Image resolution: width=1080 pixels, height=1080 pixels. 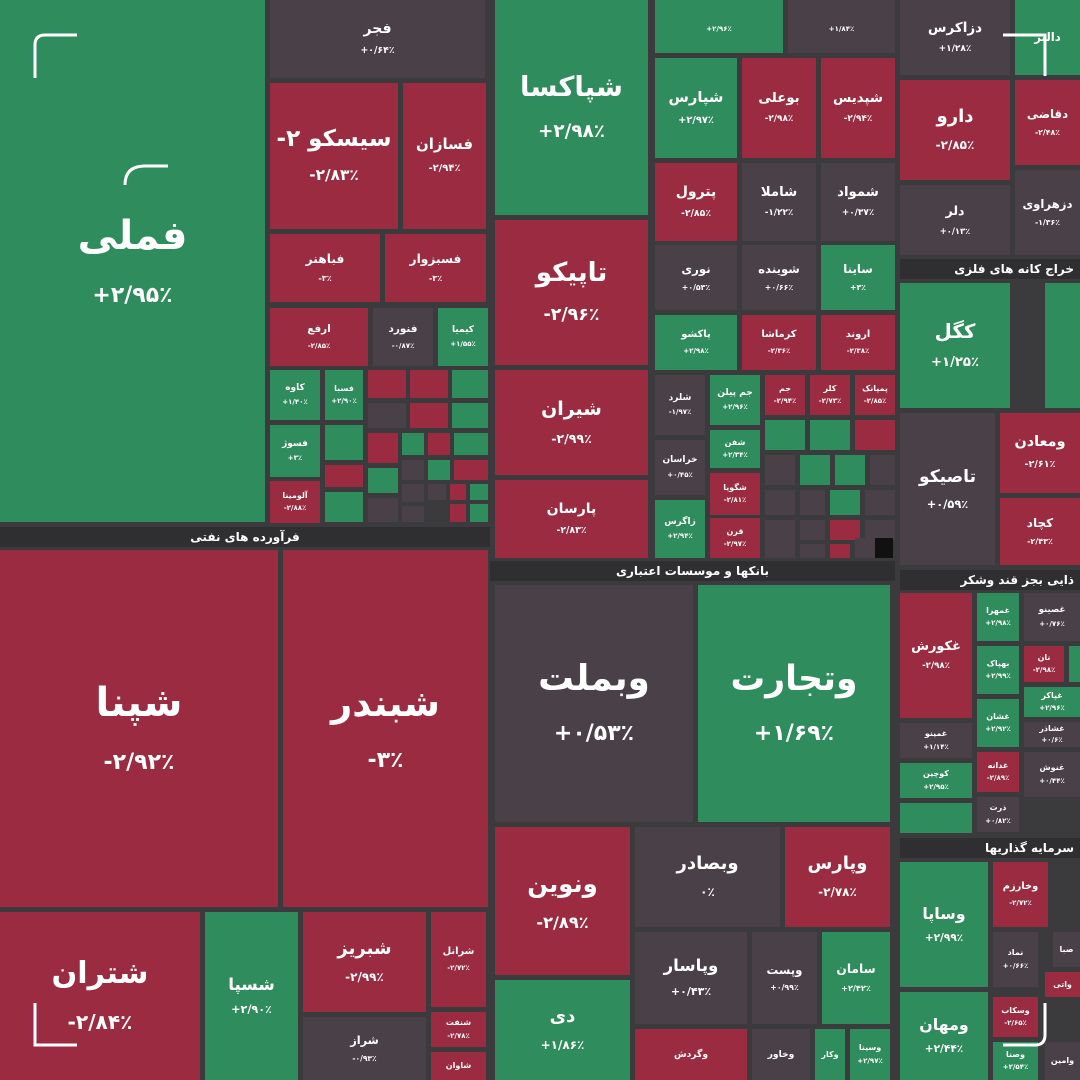 What do you see at coordinates (571, 292) in the screenshot?
I see `stock-tile: تاپیکو -۲/۹۶٪` at bounding box center [571, 292].